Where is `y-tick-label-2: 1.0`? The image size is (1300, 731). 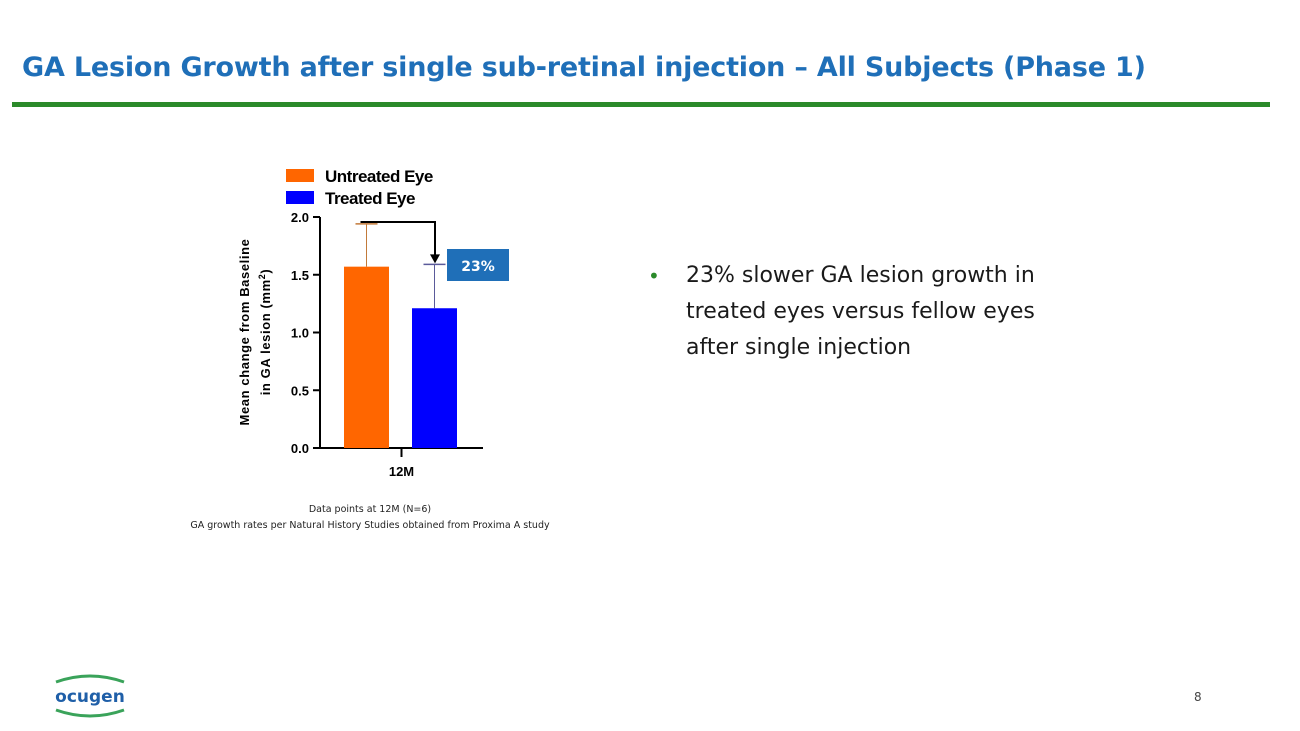 y-tick-label-2: 1.0 is located at coordinates (300, 333).